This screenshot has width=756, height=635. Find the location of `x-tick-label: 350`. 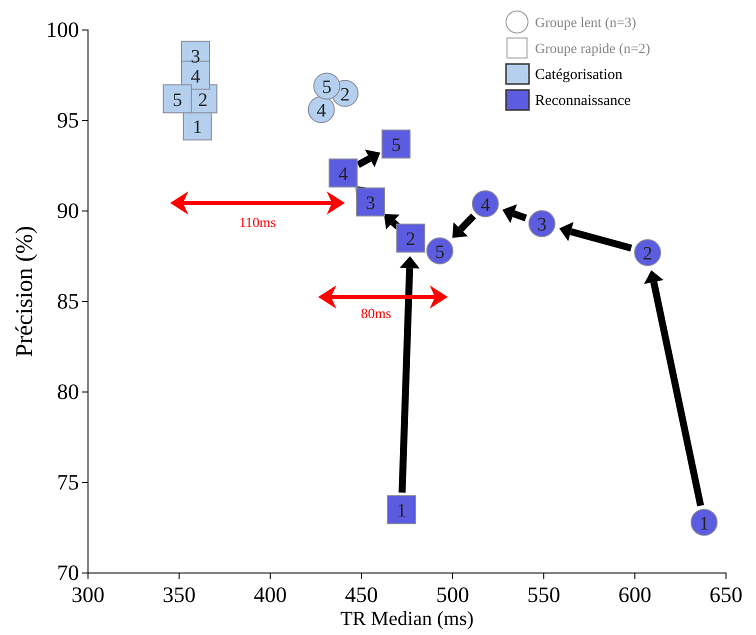

x-tick-label: 350 is located at coordinates (179, 594).